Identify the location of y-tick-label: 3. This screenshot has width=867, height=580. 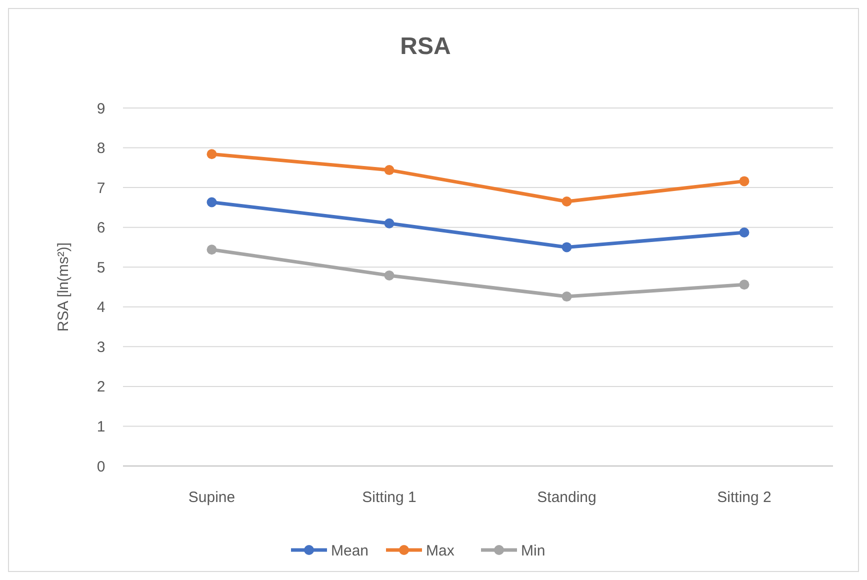
(101, 347).